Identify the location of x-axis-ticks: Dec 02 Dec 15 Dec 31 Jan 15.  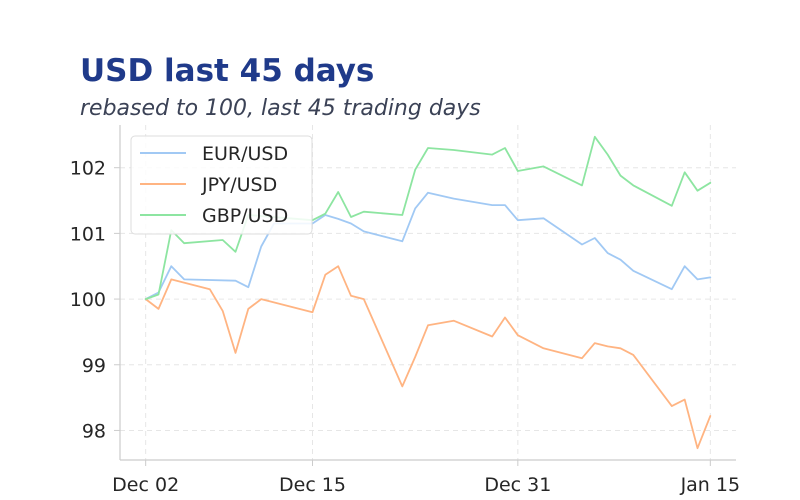
(426, 478).